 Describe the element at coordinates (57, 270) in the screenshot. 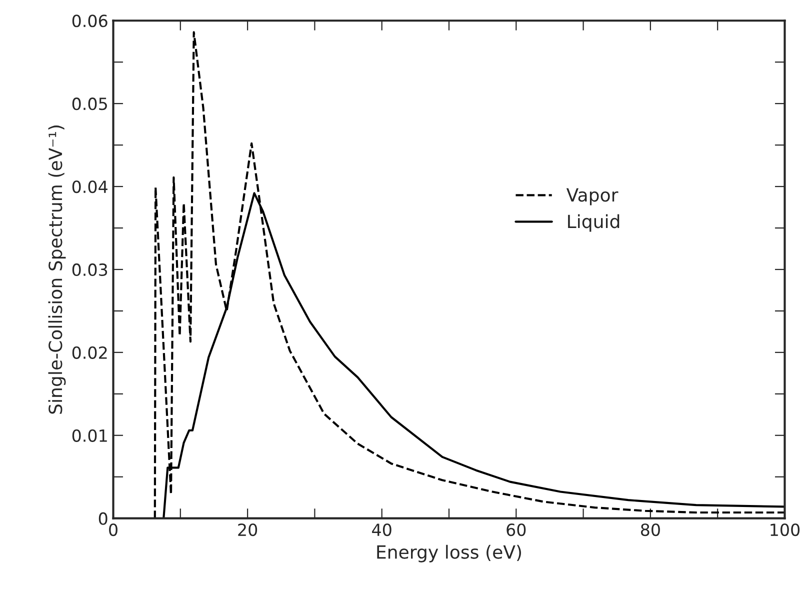

I see `y-axis-title: Single-Collision Spectrum (eV⁻¹)` at that location.